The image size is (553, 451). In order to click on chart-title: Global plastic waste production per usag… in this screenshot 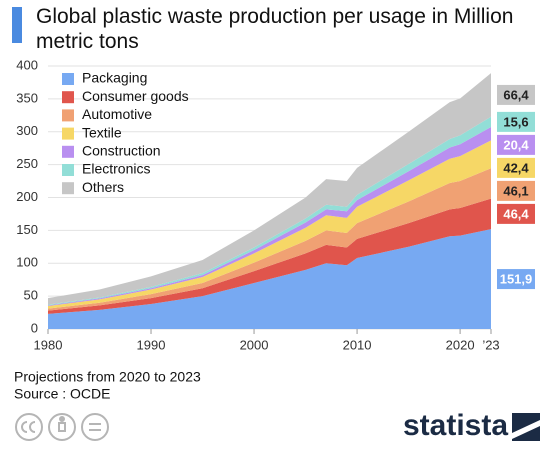, I will do `click(275, 29)`.